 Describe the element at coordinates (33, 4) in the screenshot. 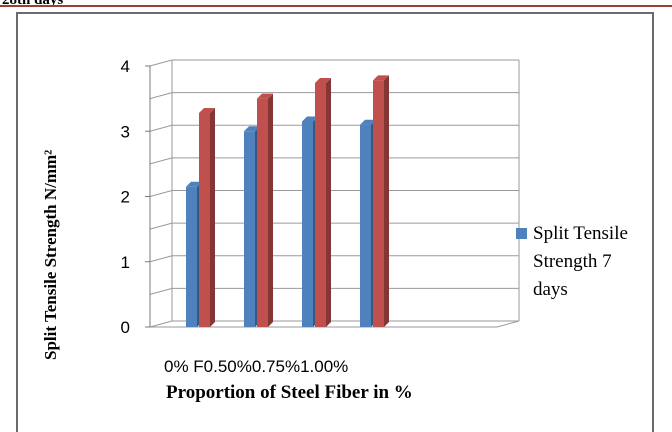

I see `caption-fragment: 28th days` at that location.